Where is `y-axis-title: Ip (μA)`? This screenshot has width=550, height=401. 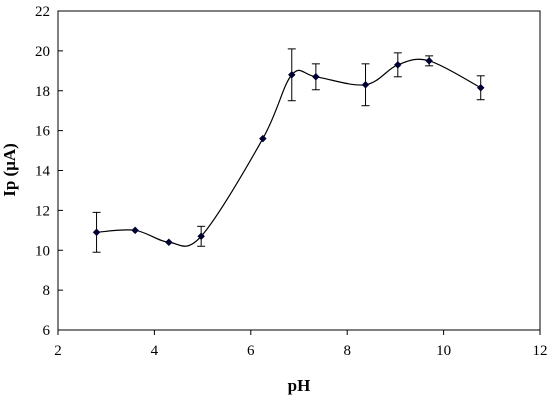
y-axis-title: Ip (μA) is located at coordinates (9, 170).